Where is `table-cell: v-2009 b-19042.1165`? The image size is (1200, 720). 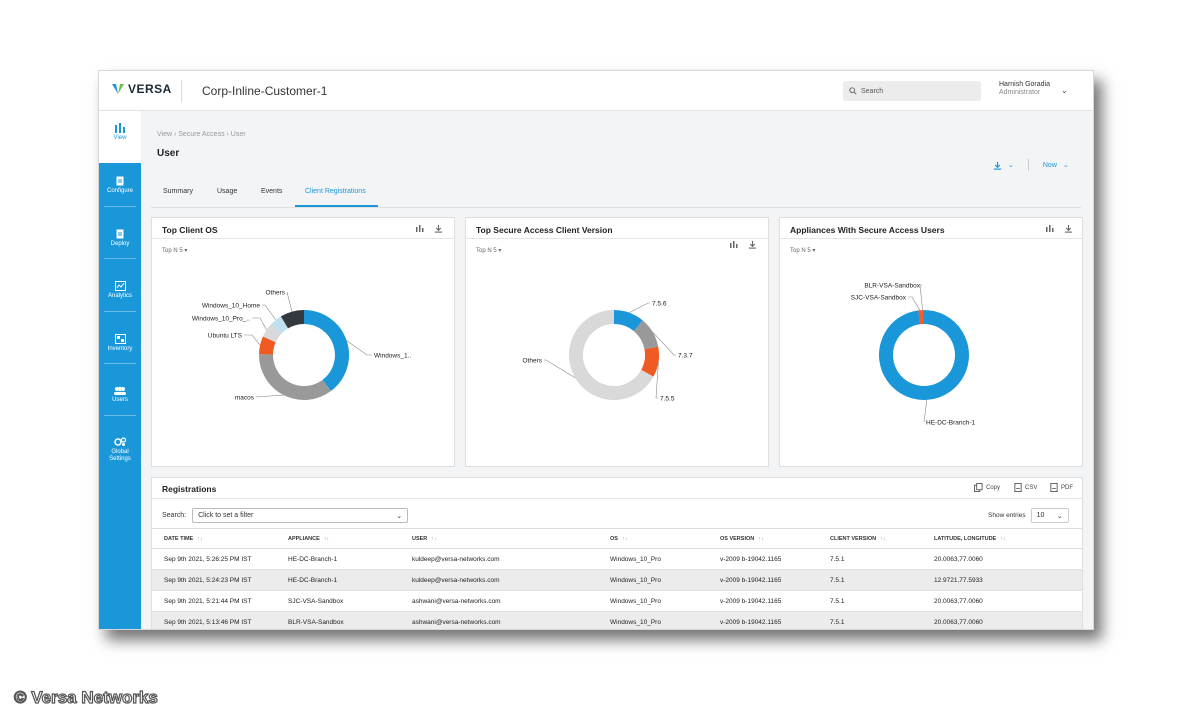 table-cell: v-2009 b-19042.1165 is located at coordinates (763, 620).